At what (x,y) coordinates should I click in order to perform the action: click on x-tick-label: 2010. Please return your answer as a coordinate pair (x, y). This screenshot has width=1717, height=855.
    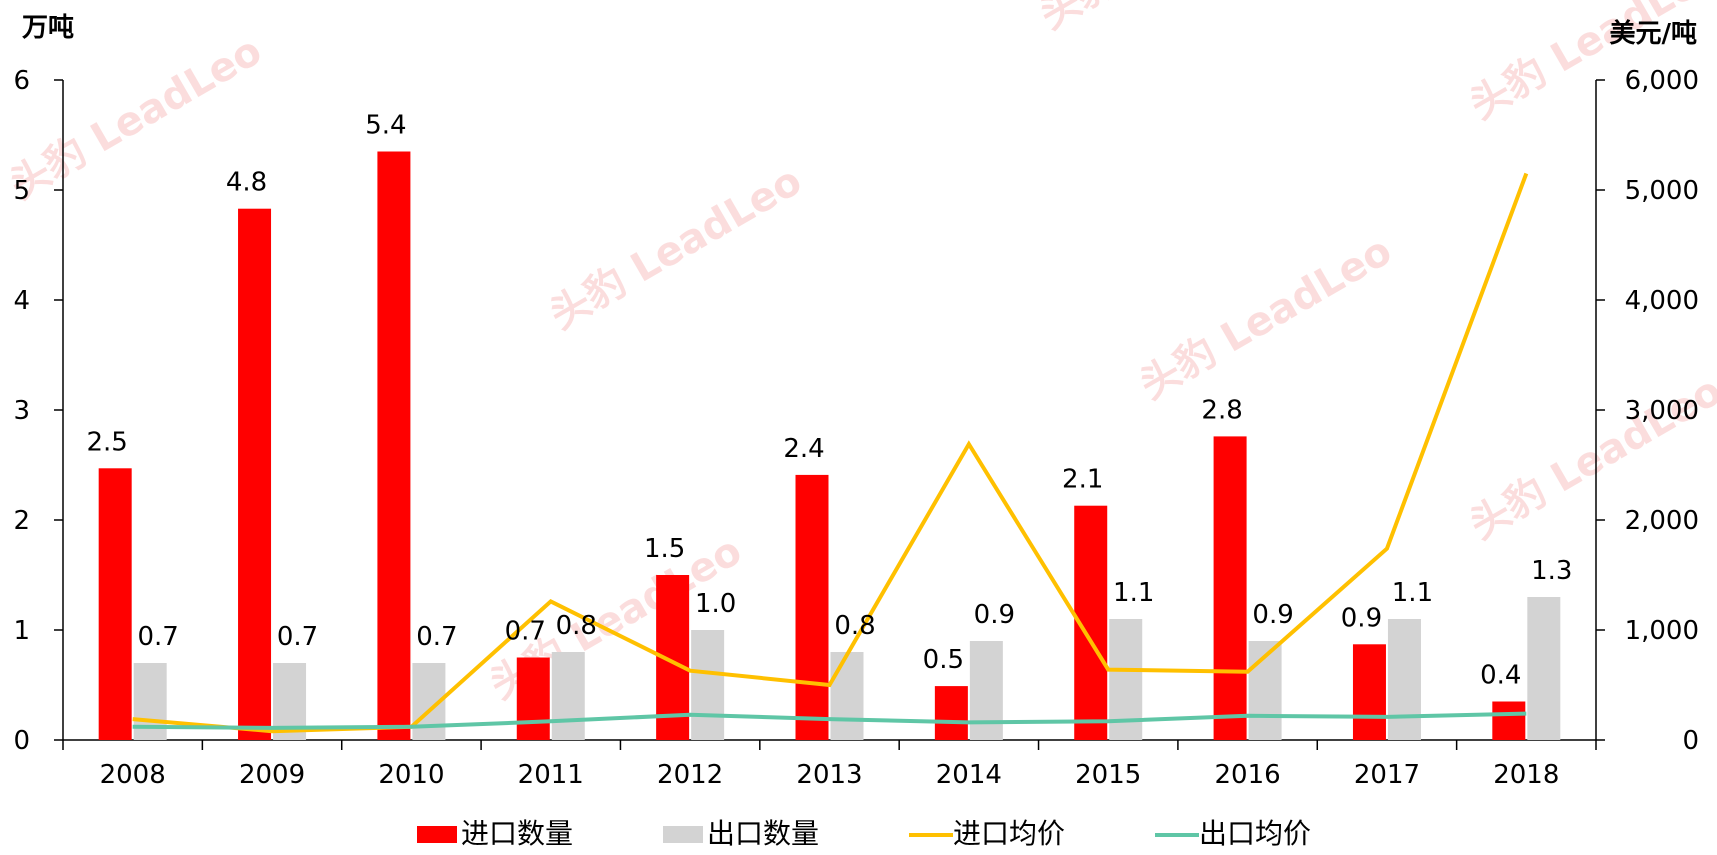
    Looking at the image, I should click on (411, 775).